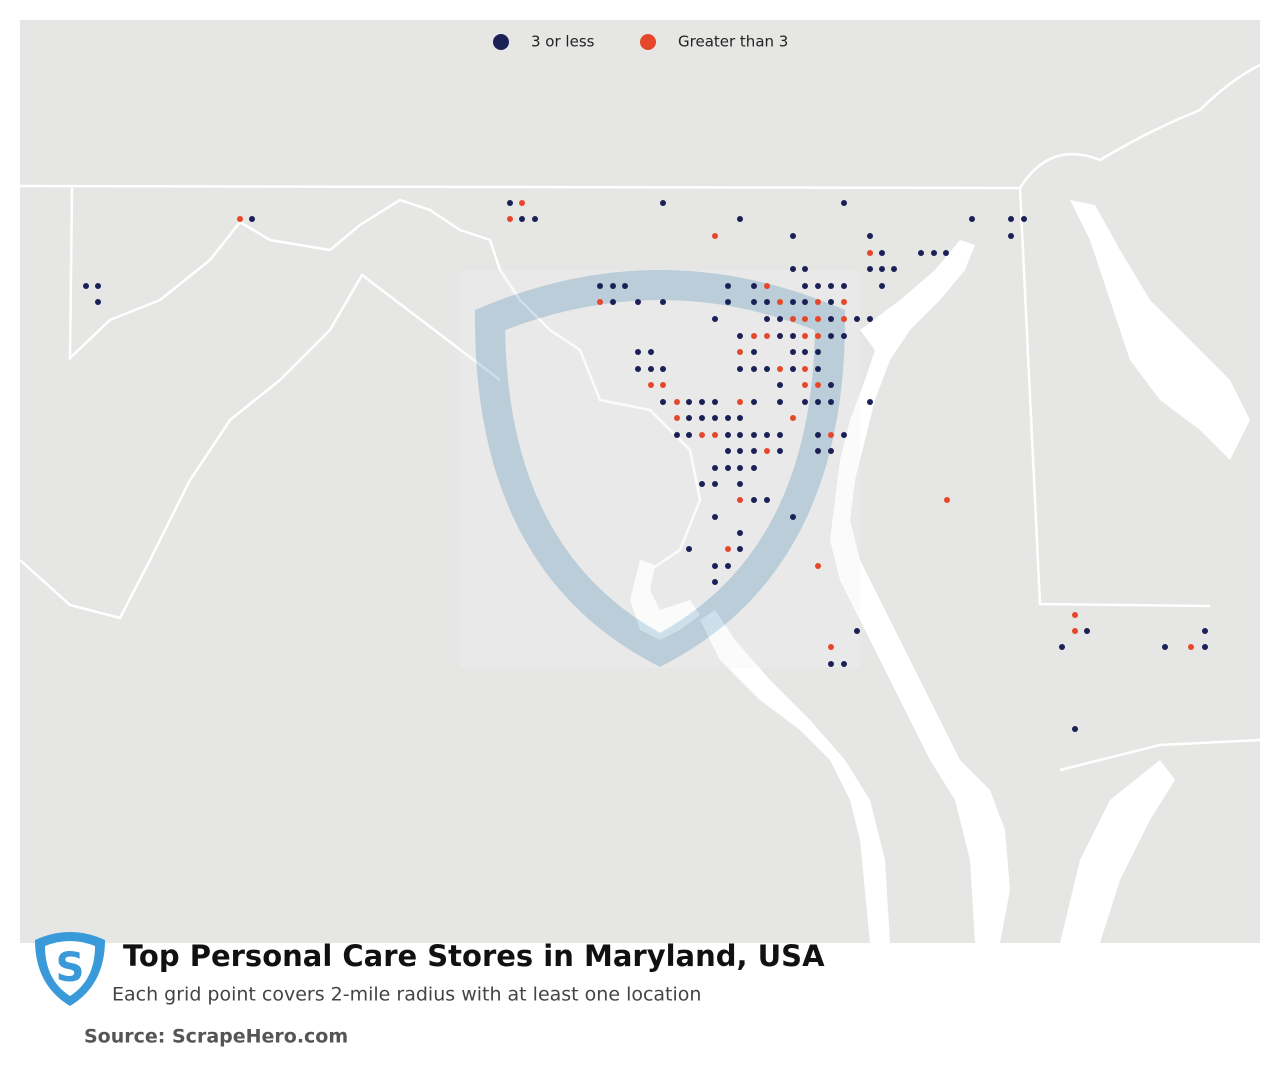 The width and height of the screenshot is (1280, 1069). What do you see at coordinates (563, 42) in the screenshot?
I see `legend-label: 3 or less` at bounding box center [563, 42].